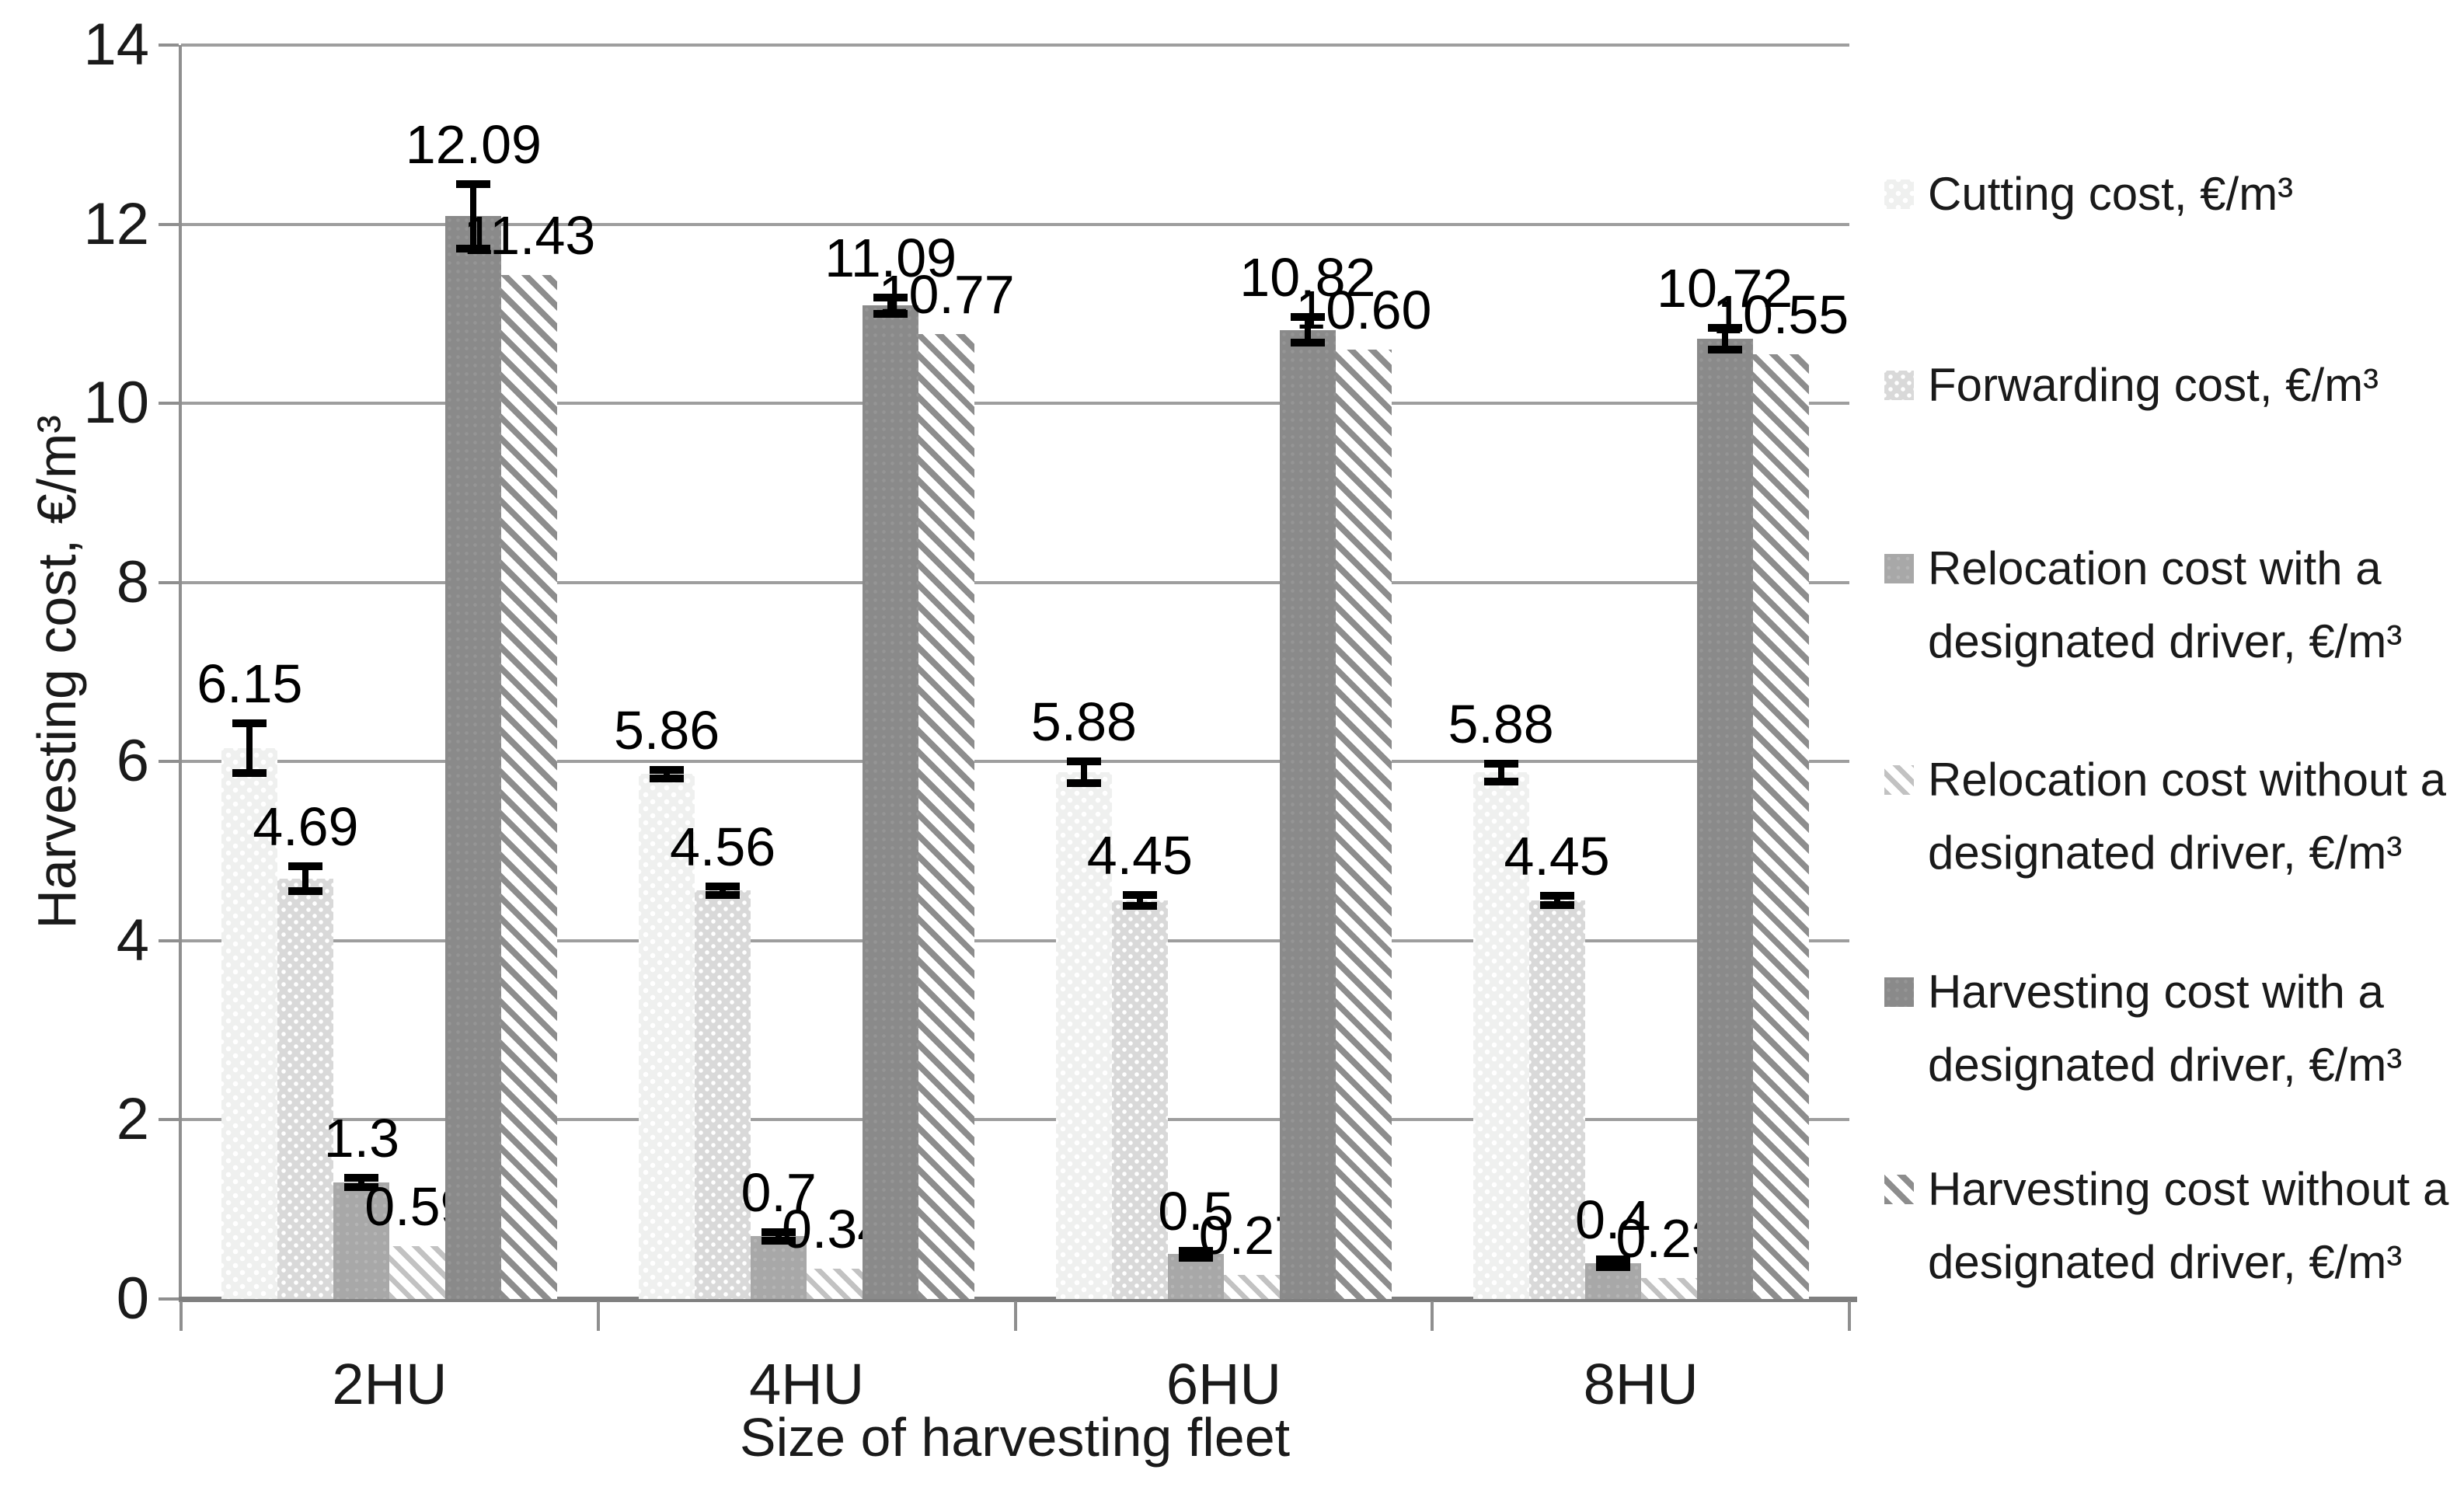 This screenshot has width=2464, height=1487. What do you see at coordinates (132, 761) in the screenshot?
I see `y-tick-label: 6` at bounding box center [132, 761].